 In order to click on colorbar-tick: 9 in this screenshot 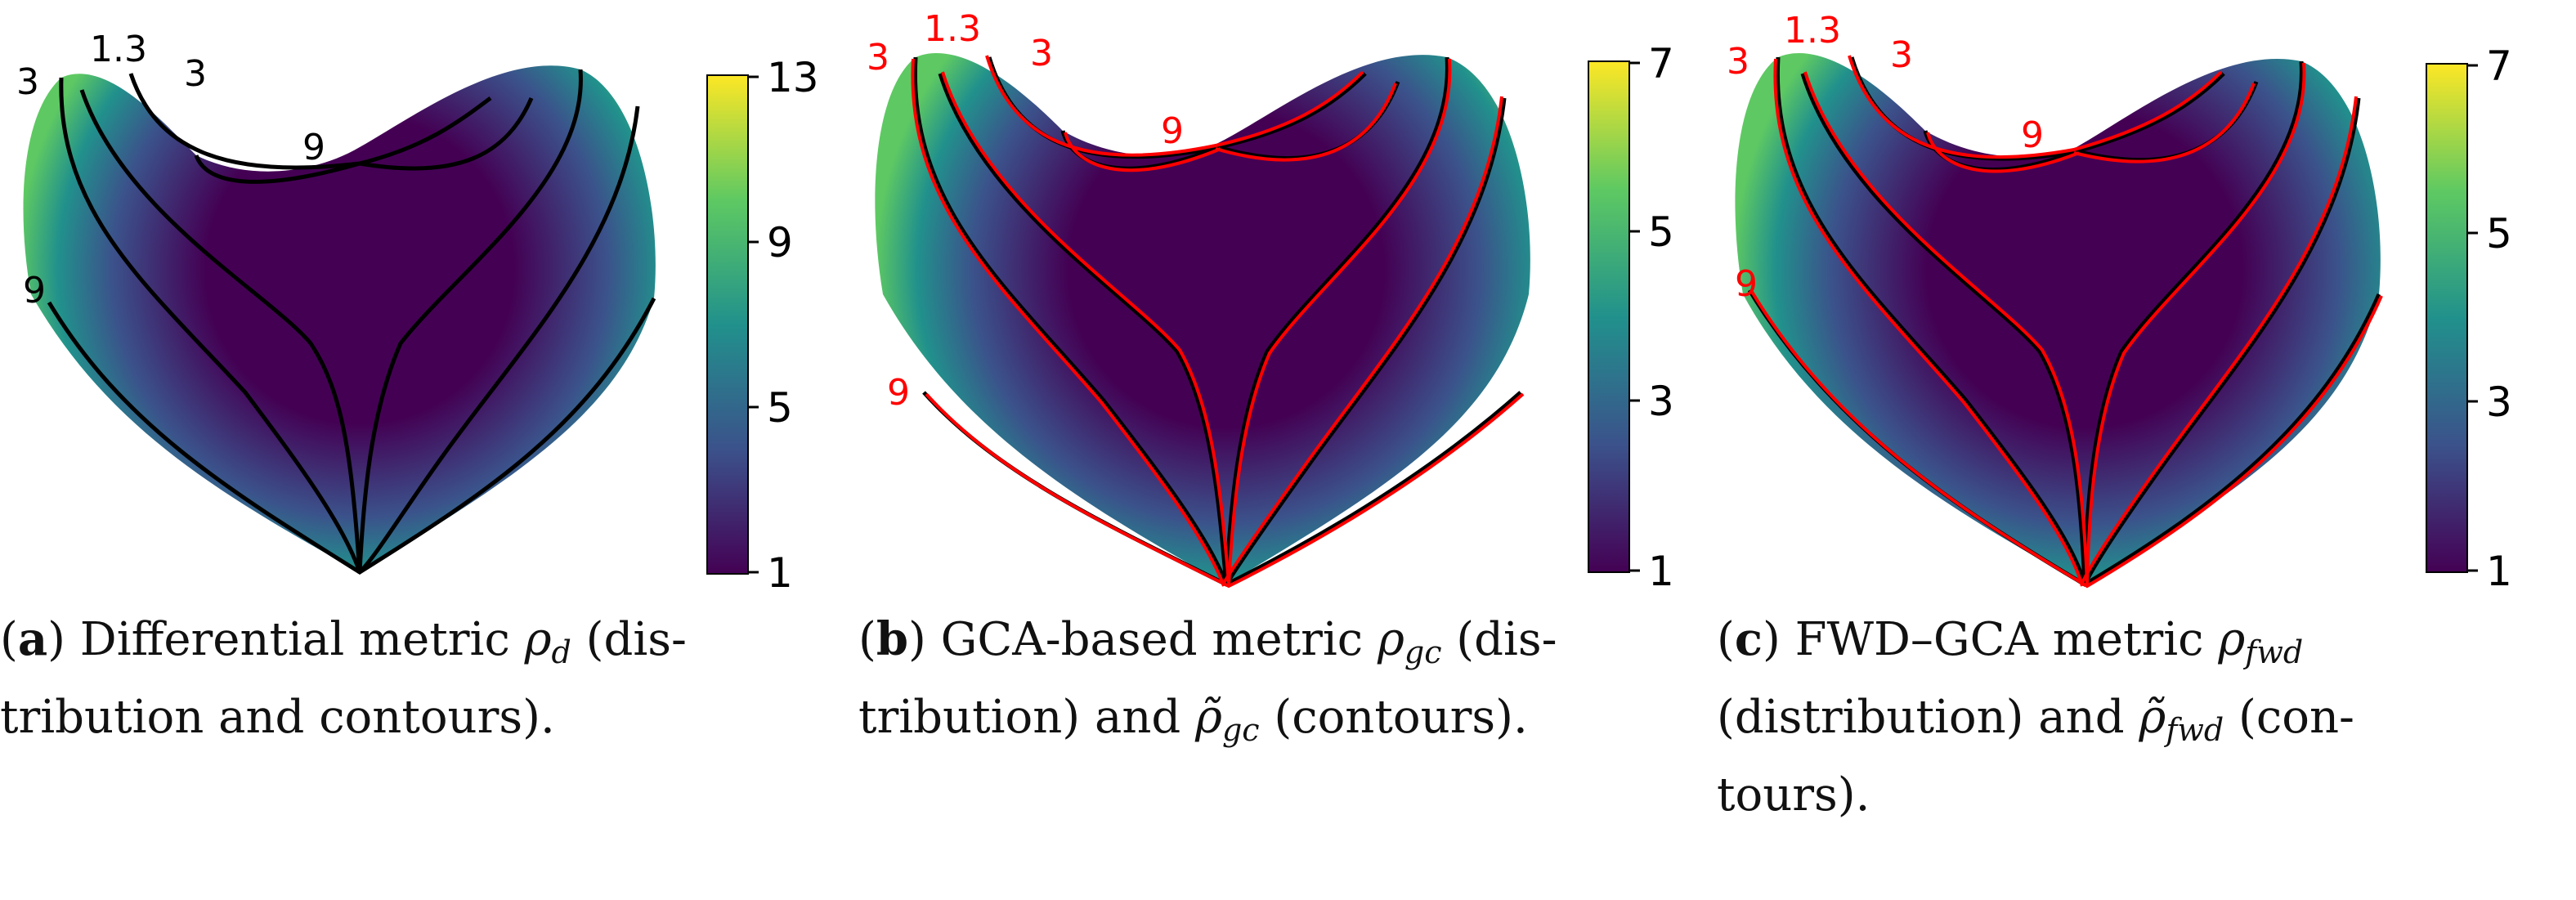, I will do `click(780, 242)`.